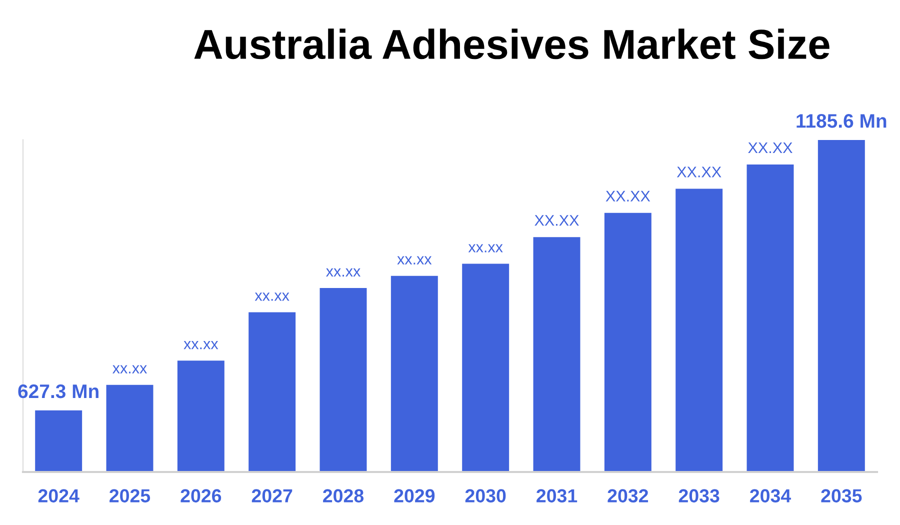 The height and width of the screenshot is (525, 900). What do you see at coordinates (628, 495) in the screenshot?
I see `x-tick-label: 2032` at bounding box center [628, 495].